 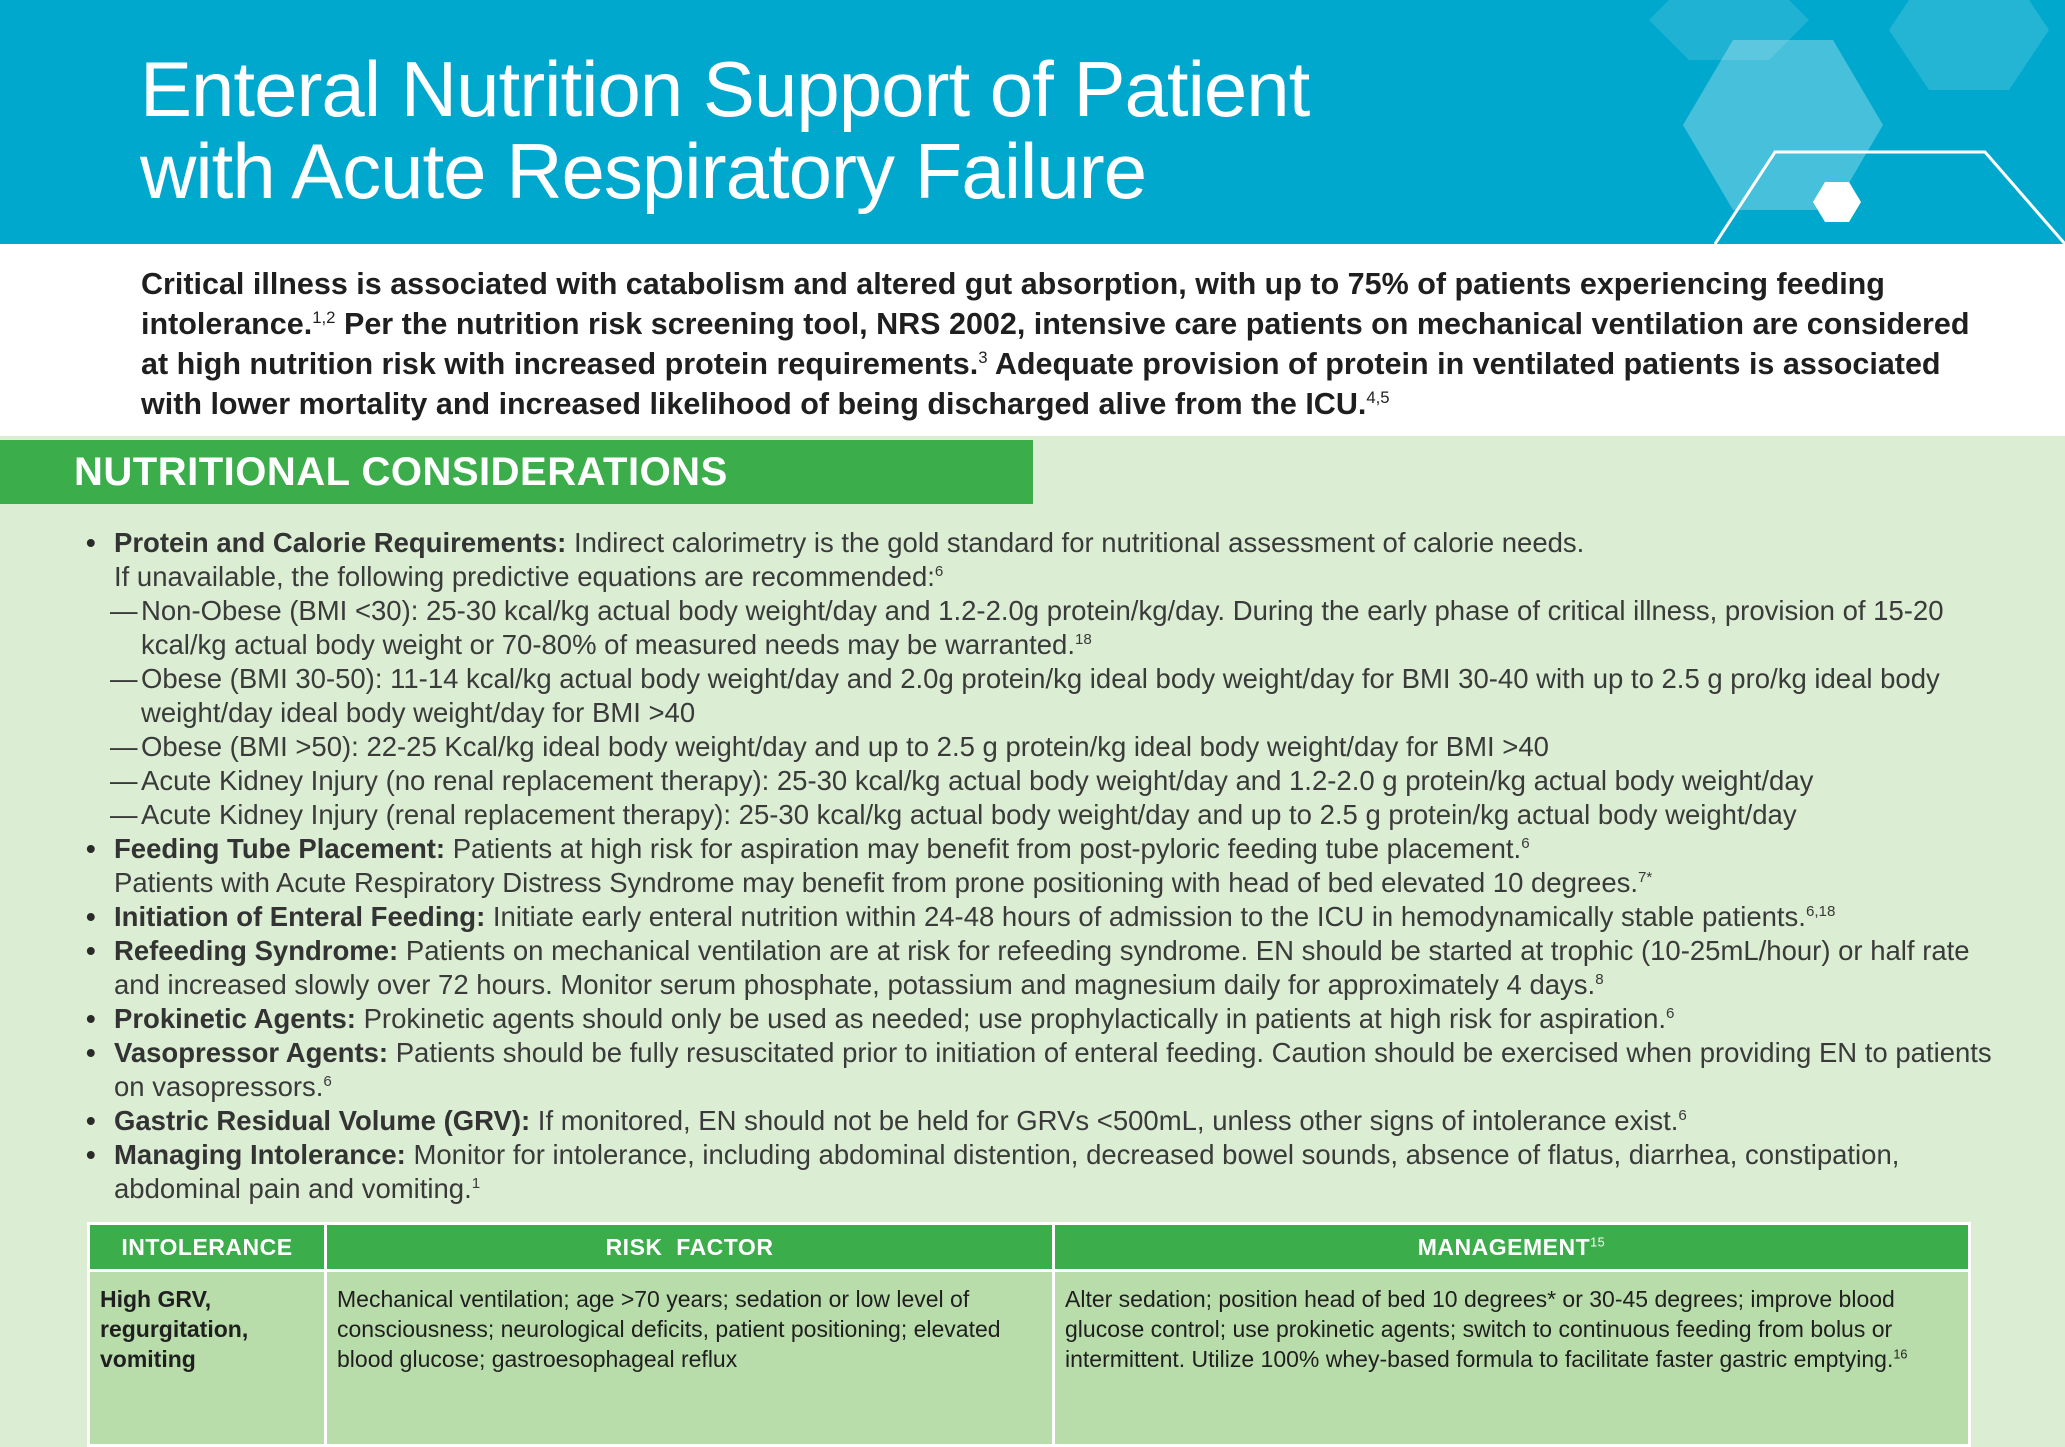 What do you see at coordinates (324, 317) in the screenshot?
I see `intro-ref-1: 1,2` at bounding box center [324, 317].